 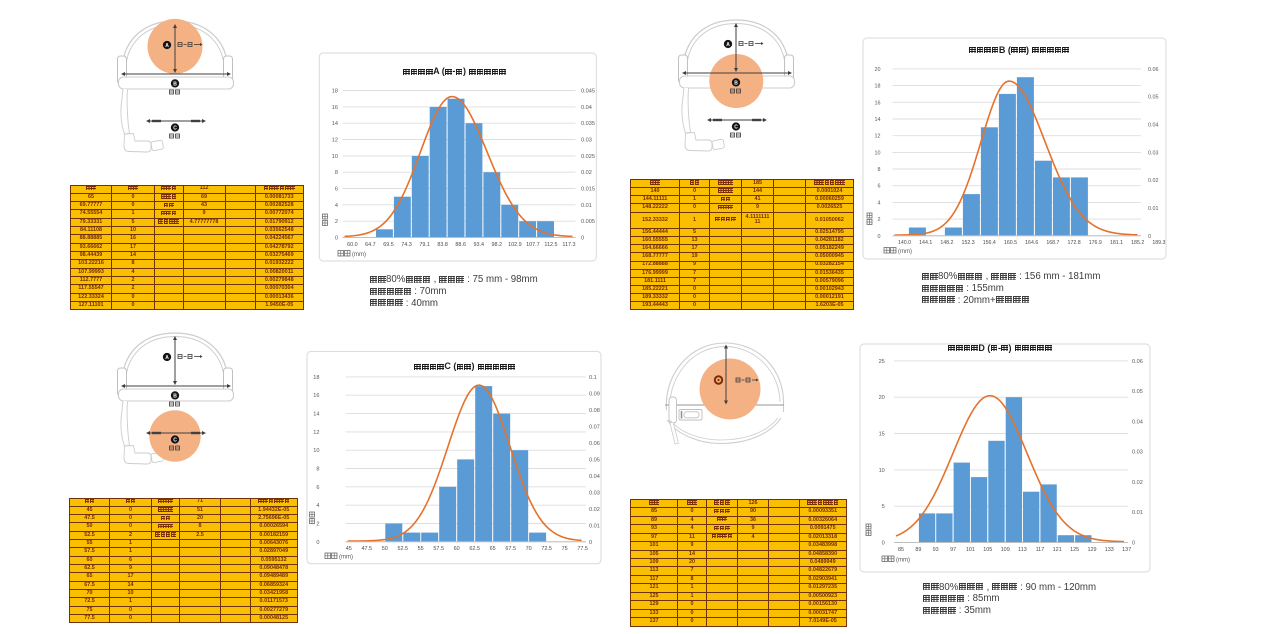 What do you see at coordinates (936, 550) in the screenshot?
I see `svg-text: 93` at bounding box center [936, 550].